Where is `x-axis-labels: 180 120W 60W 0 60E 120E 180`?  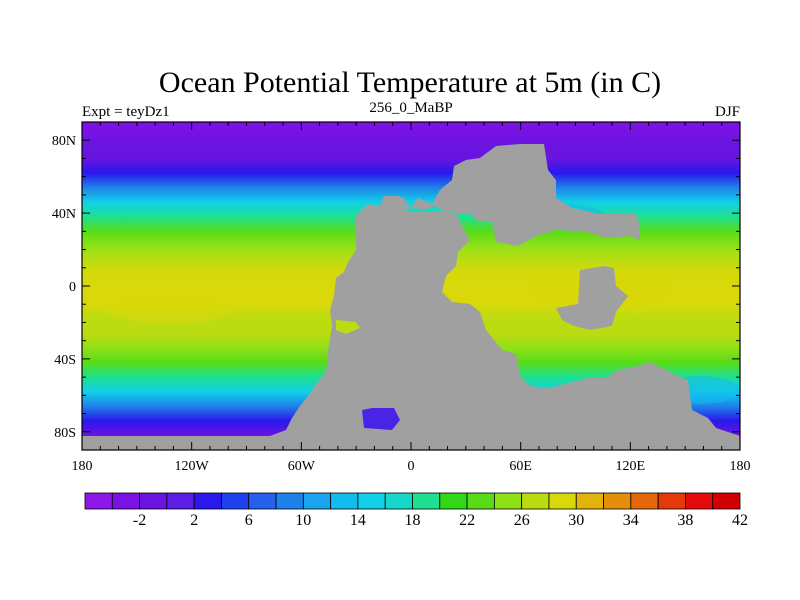 x-axis-labels: 180 120W 60W 0 60E 120E 180 is located at coordinates (411, 466).